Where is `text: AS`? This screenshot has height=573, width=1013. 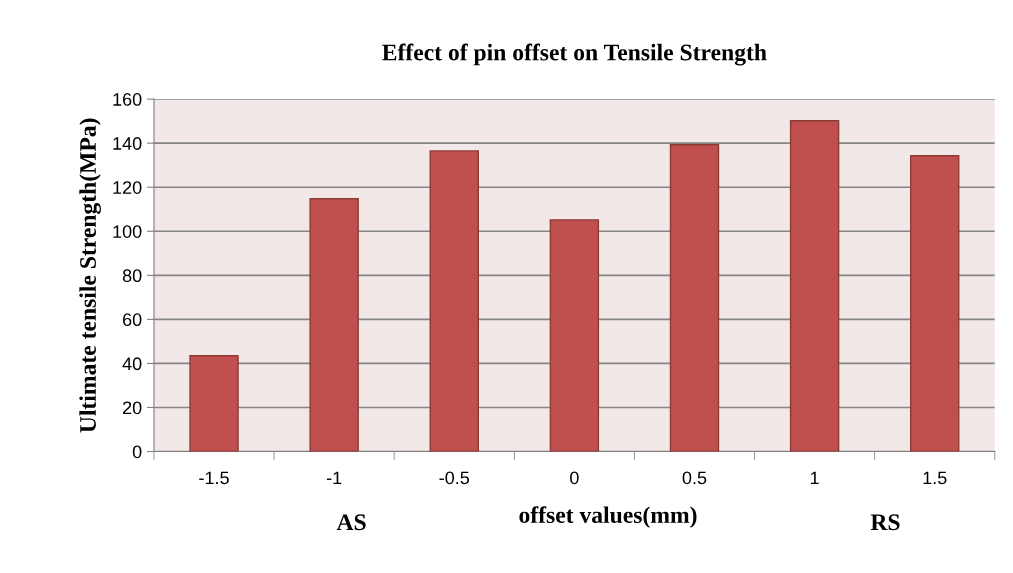
text: AS is located at coordinates (351, 522).